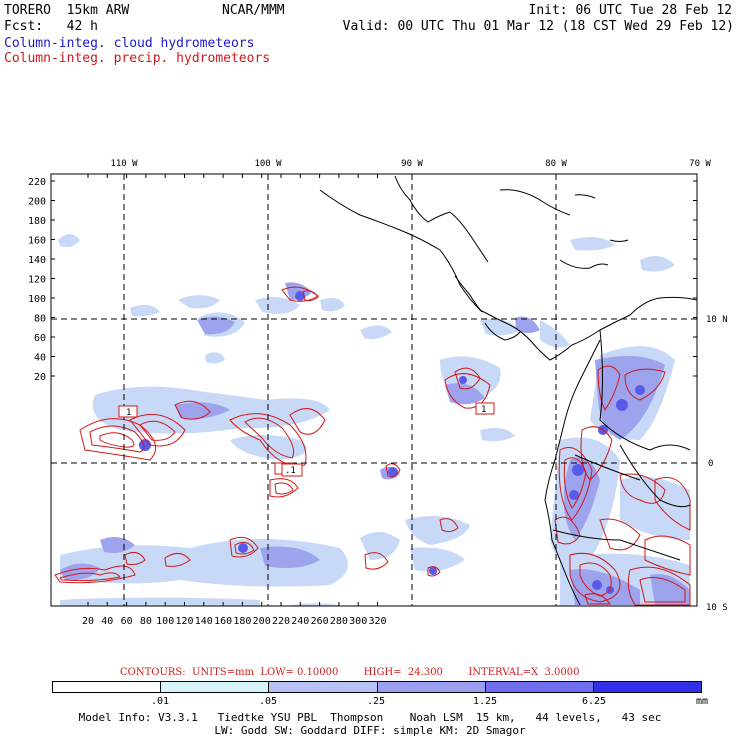  Describe the element at coordinates (129, 43) in the screenshot. I see `field-cloud-label: Column-integ. cloud hydrometeors` at that location.